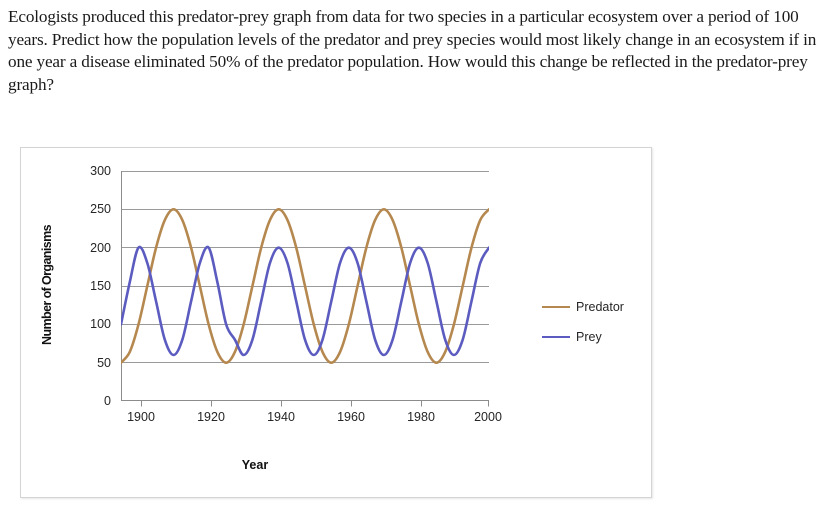 The height and width of the screenshot is (506, 828). What do you see at coordinates (141, 417) in the screenshot?
I see `x-tick-label-1900: 1900` at bounding box center [141, 417].